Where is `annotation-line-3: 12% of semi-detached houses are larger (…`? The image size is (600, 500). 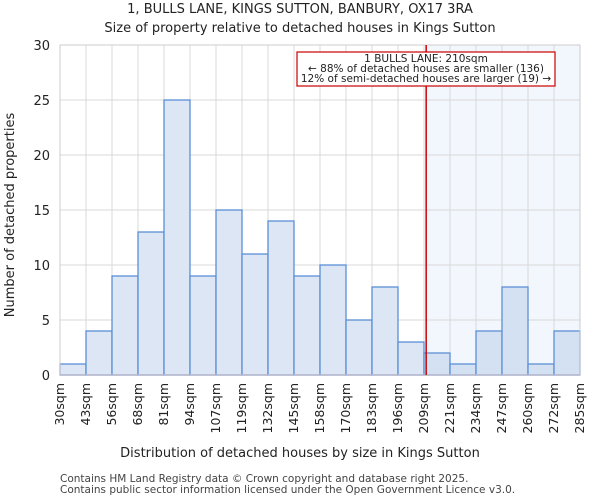
annotation-line-3: 12% of semi-detached houses are larger (… is located at coordinates (426, 79).